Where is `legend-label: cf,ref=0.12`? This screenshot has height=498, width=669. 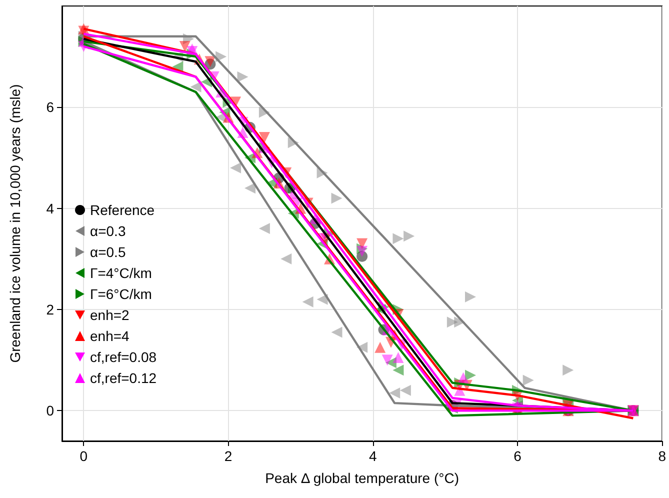
legend-label: cf,ref=0.12 is located at coordinates (123, 378).